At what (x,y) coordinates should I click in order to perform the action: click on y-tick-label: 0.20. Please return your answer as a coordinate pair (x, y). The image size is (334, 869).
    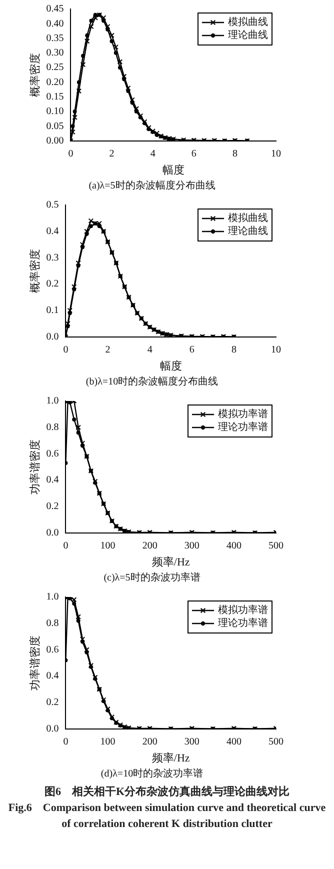
    Looking at the image, I should click on (55, 82).